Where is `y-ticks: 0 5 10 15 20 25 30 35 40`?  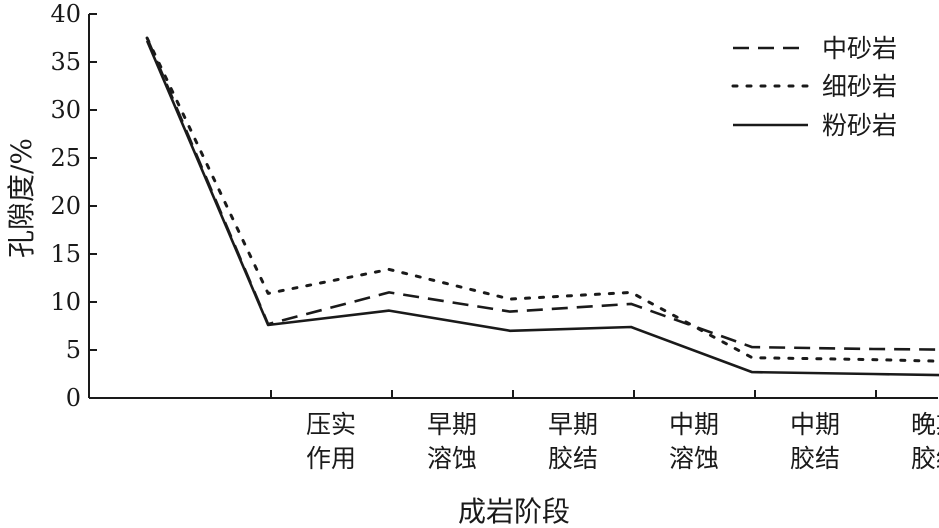
y-ticks: 0 5 10 15 20 25 30 35 40 is located at coordinates (73, 206).